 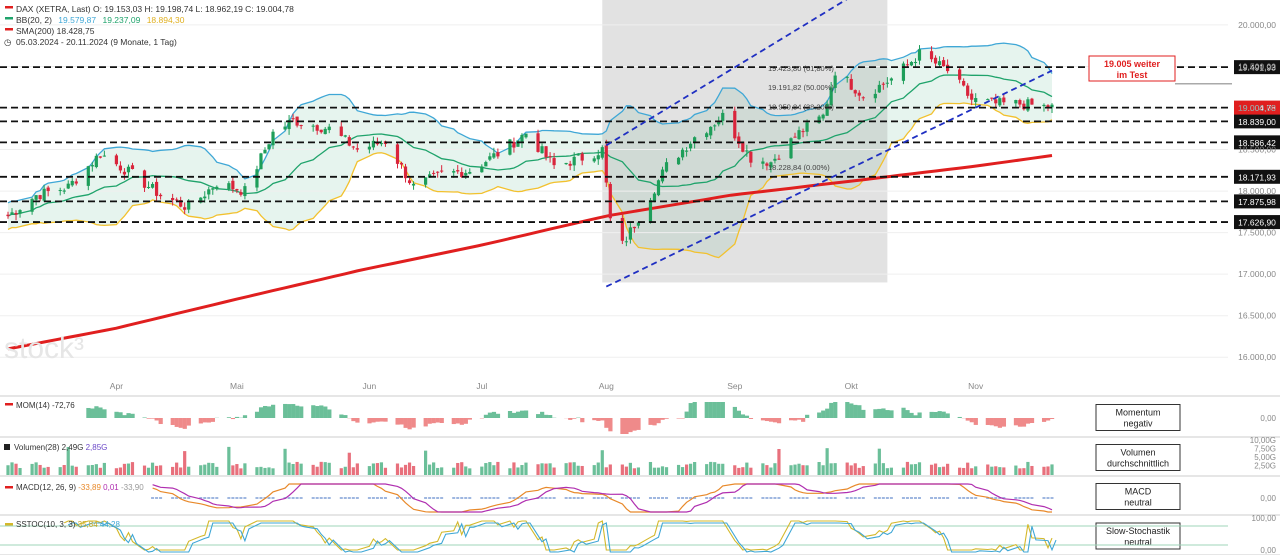 What do you see at coordinates (34, 20) in the screenshot?
I see `legend-bb-name: BB(20, 2)` at bounding box center [34, 20].